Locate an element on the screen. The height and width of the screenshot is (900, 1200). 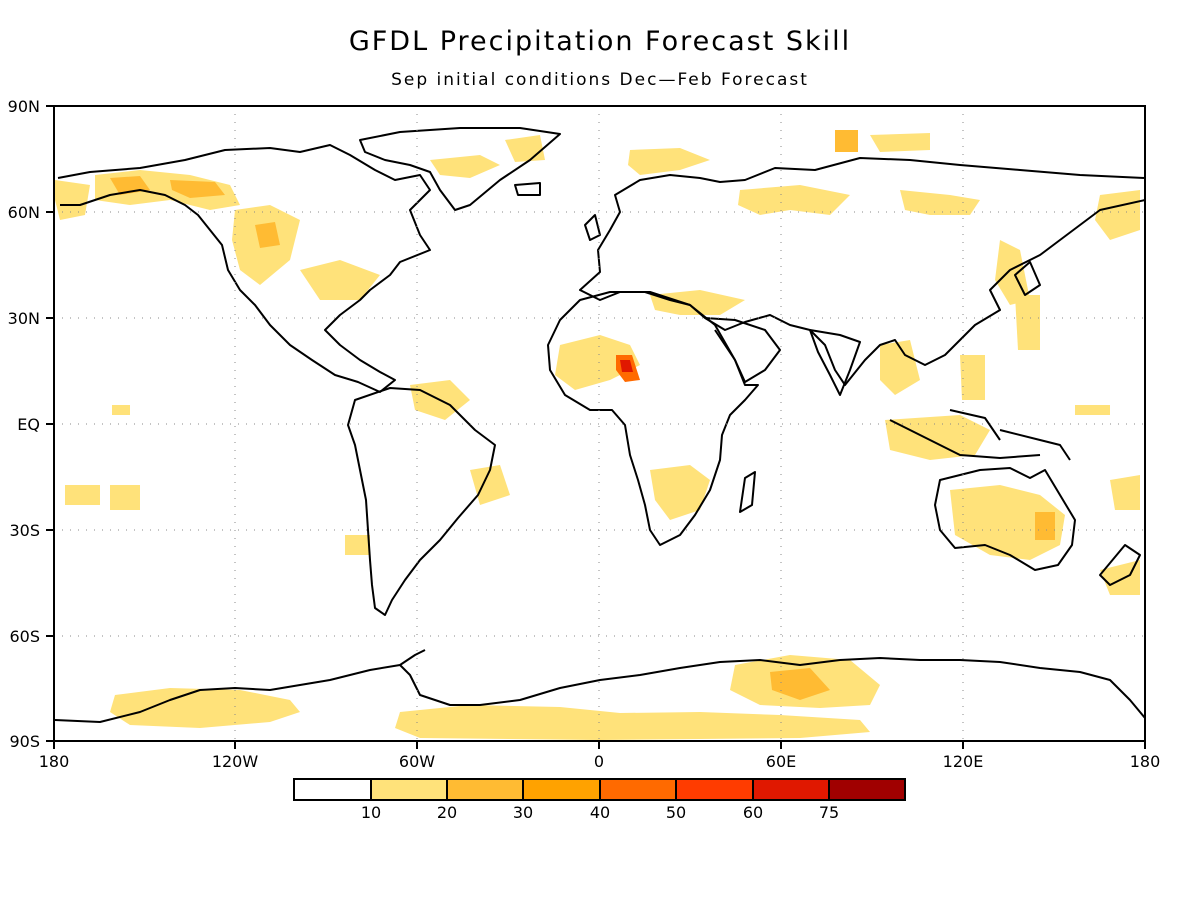
legend-colorbar is located at coordinates (599, 789).